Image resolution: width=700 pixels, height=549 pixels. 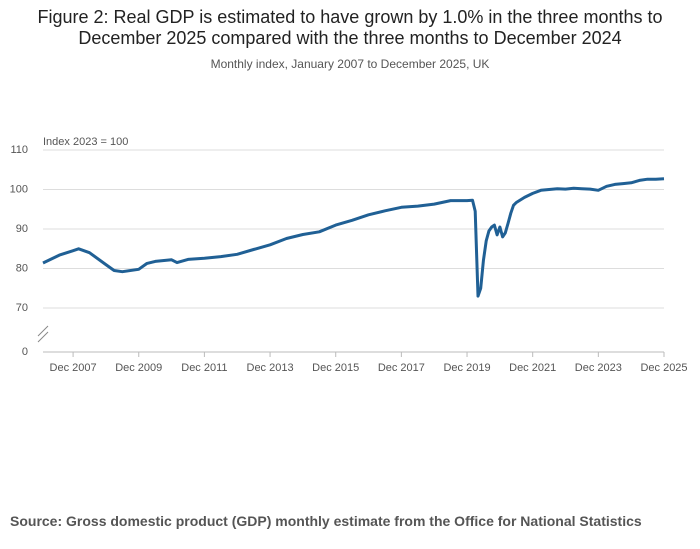 I want to click on x-tick-label: Dec 2025, so click(x=663, y=368).